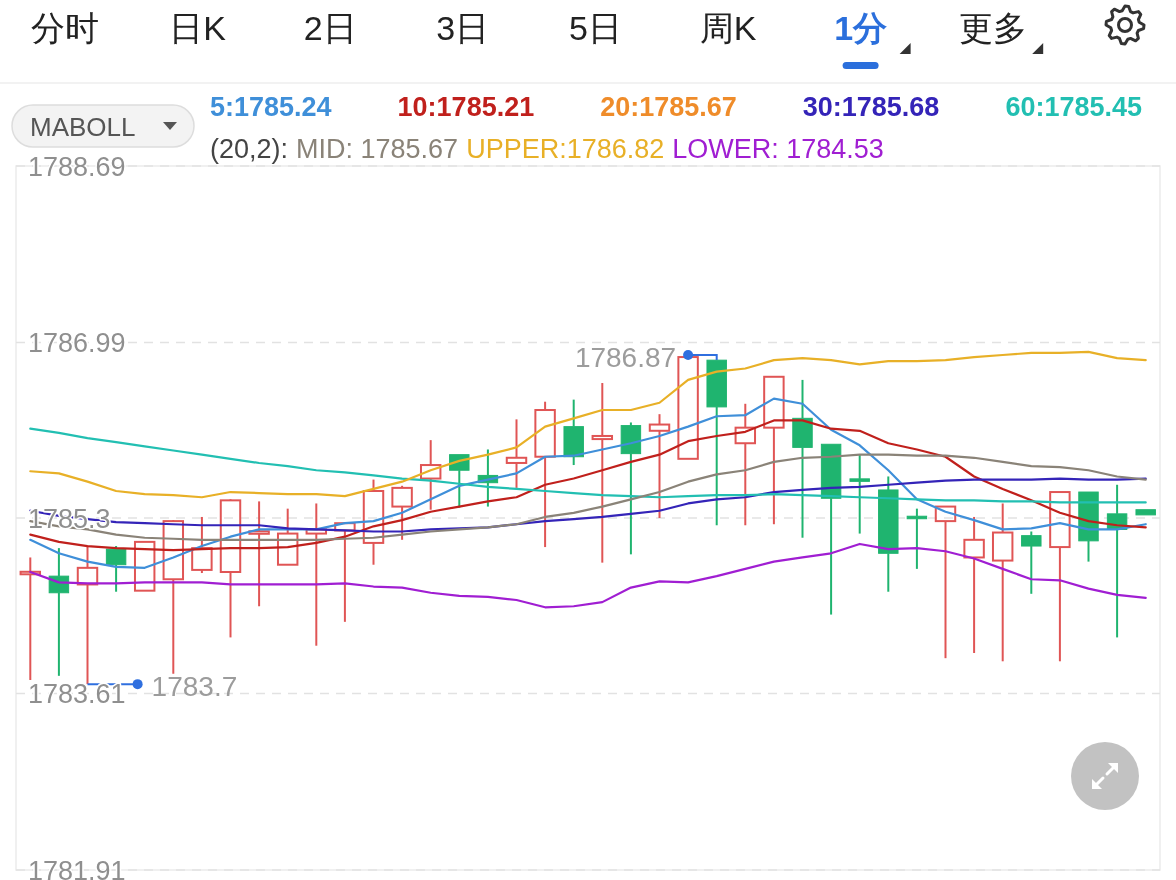 This screenshot has height=880, width=1176. Describe the element at coordinates (993, 28) in the screenshot. I see `text: 更多` at that location.